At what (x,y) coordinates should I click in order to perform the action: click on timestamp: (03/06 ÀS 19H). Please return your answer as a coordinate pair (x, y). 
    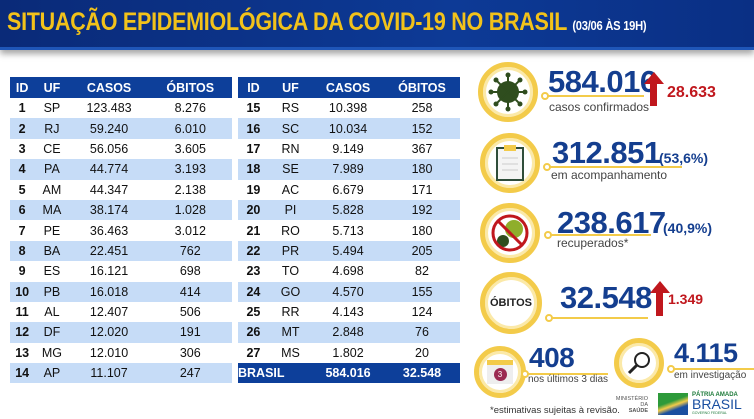
    Looking at the image, I should click on (609, 25).